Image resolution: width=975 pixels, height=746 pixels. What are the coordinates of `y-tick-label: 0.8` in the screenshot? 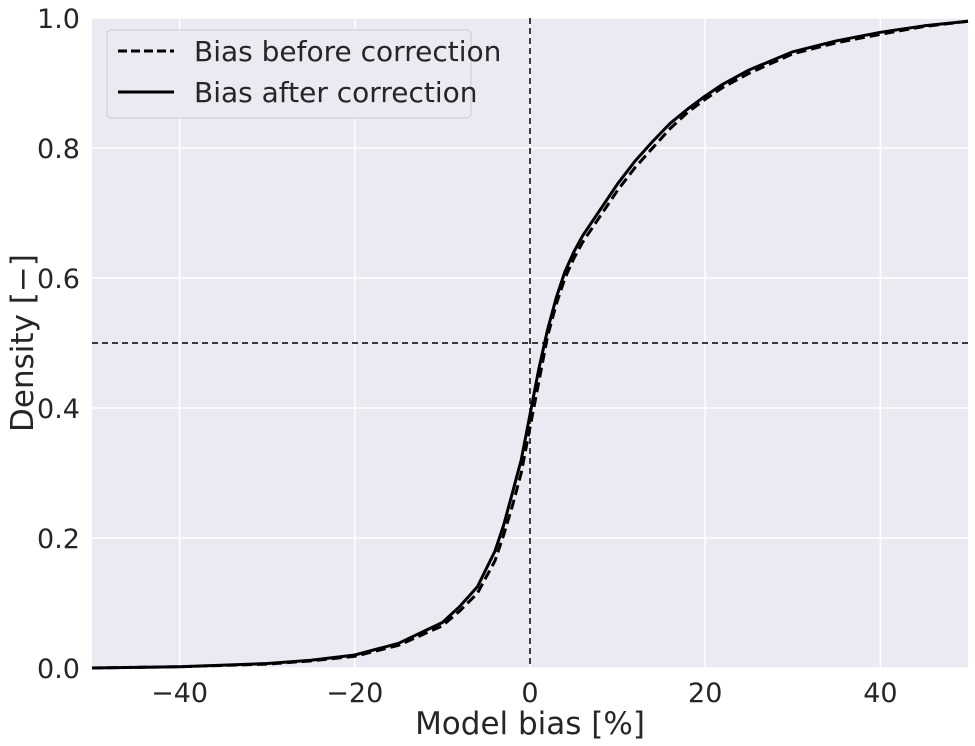 It's located at (58, 149).